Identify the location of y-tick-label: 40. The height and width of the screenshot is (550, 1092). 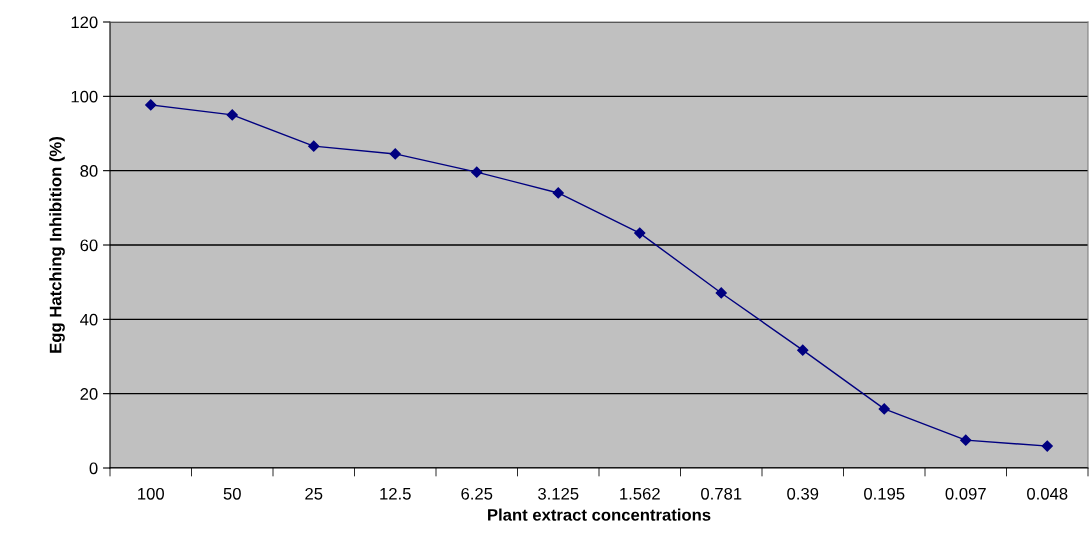
(89, 319).